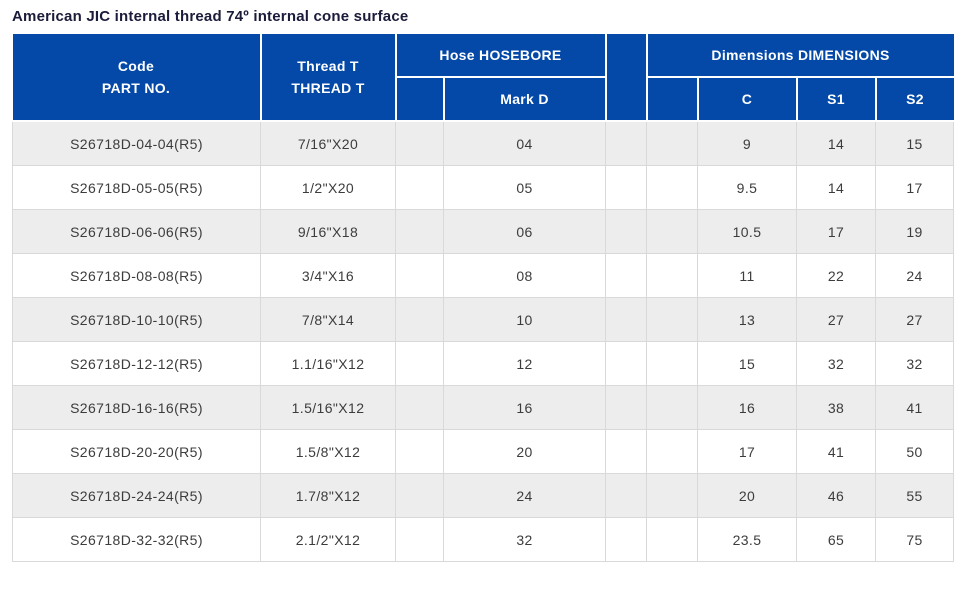  What do you see at coordinates (328, 88) in the screenshot?
I see `header-thread-line2: THREAD T` at bounding box center [328, 88].